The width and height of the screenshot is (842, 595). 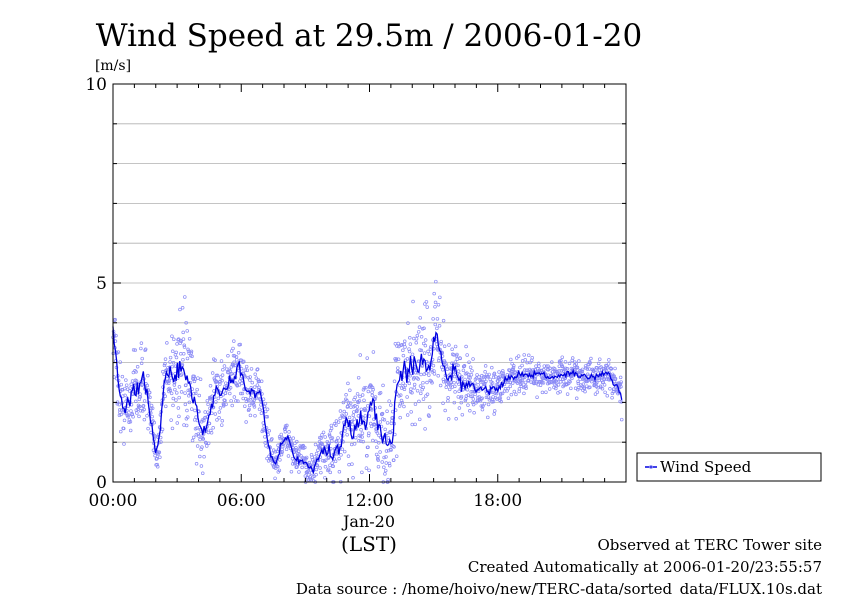 What do you see at coordinates (241, 501) in the screenshot?
I see `x-tick-label: 06:00` at bounding box center [241, 501].